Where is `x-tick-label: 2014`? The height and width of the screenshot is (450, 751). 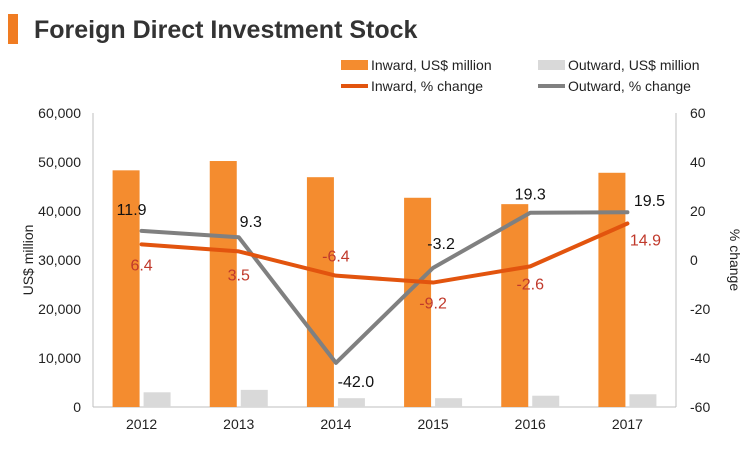
x-tick-label: 2014 is located at coordinates (335, 424).